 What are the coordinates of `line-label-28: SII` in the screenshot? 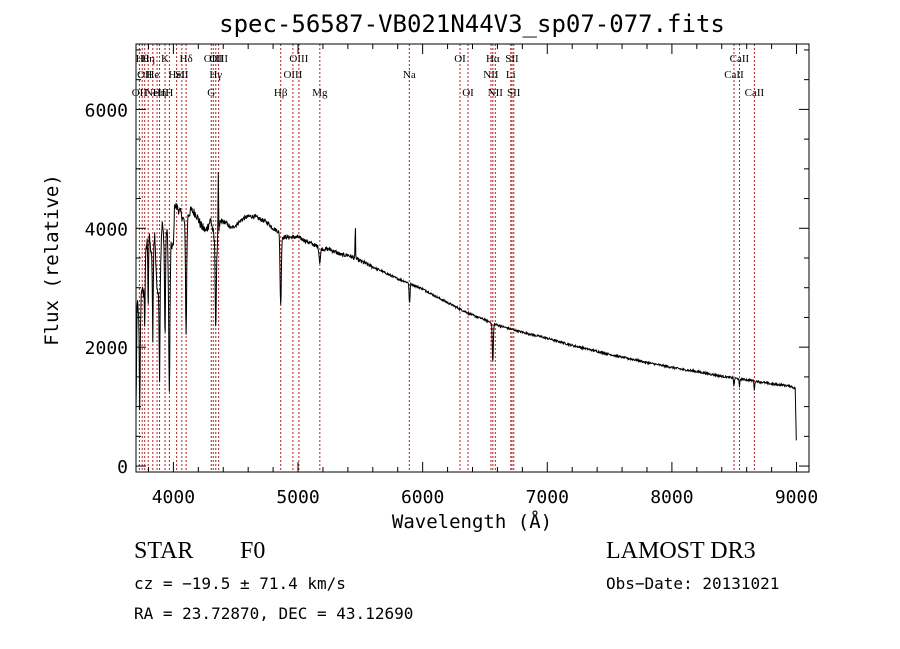 It's located at (514, 93).